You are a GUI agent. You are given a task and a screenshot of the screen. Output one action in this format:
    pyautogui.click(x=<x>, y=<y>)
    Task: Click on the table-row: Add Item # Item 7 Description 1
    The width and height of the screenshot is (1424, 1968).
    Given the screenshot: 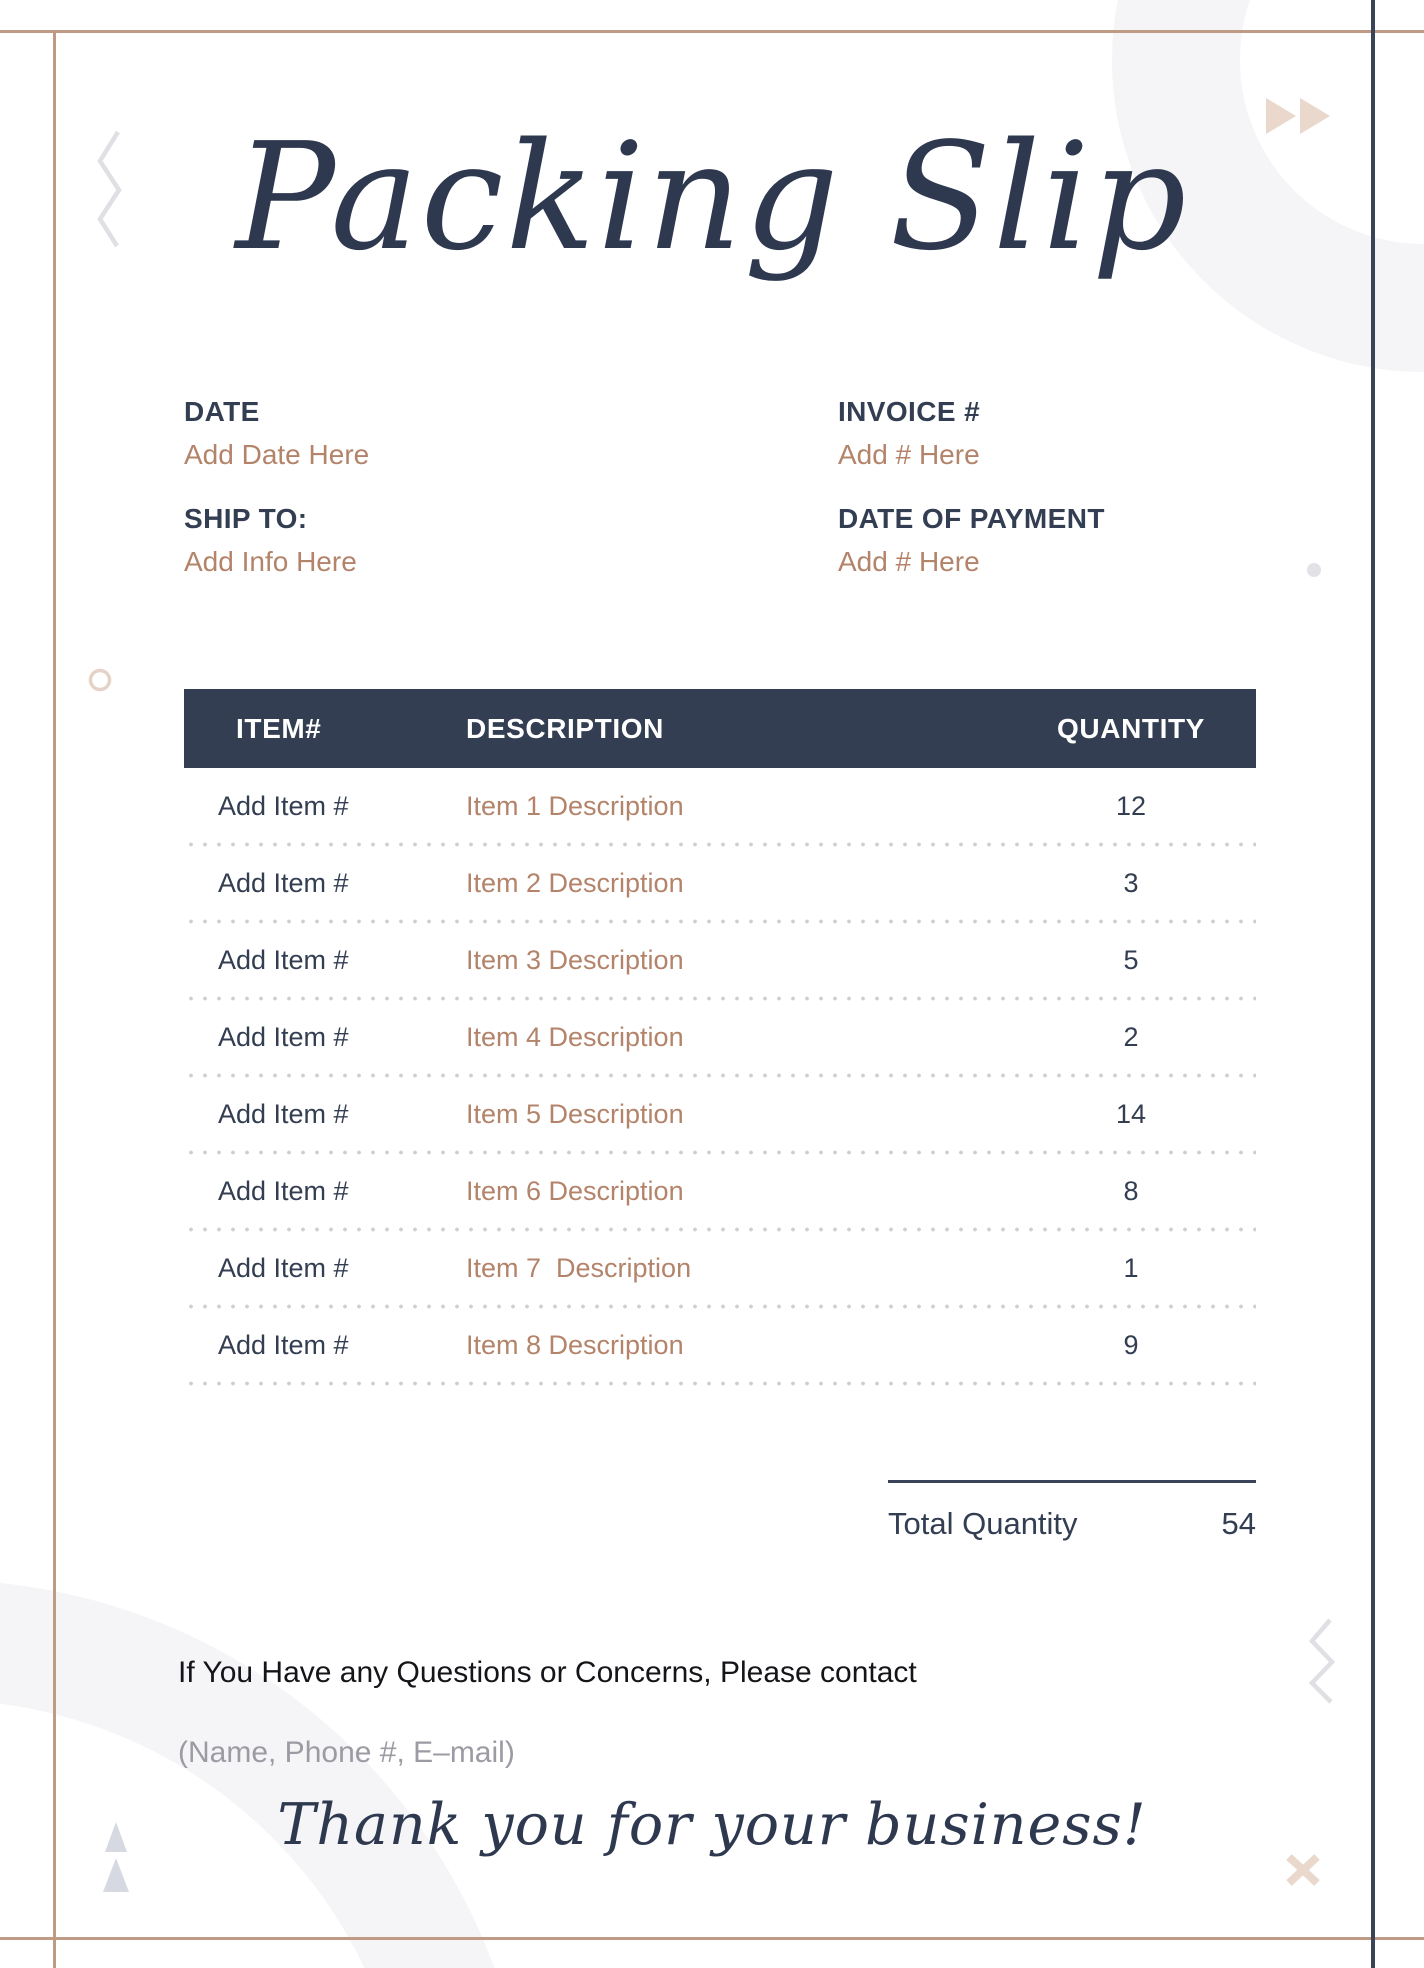 What is the action you would take?
    pyautogui.click(x=720, y=1269)
    